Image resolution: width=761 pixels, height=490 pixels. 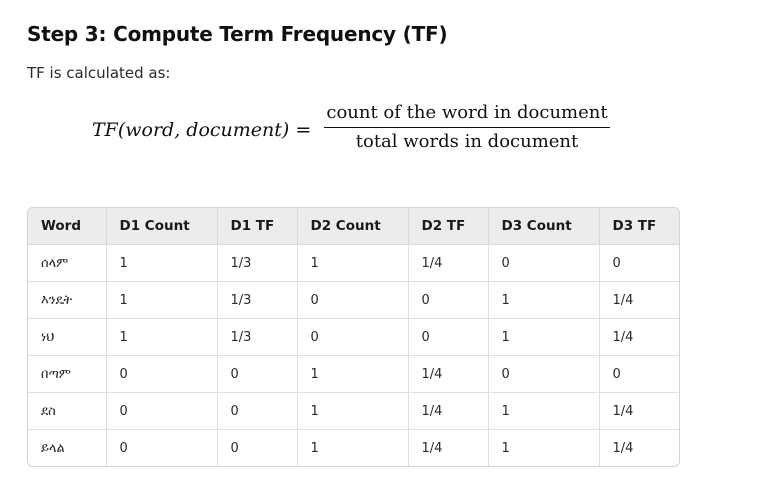 What do you see at coordinates (544, 226) in the screenshot?
I see `header-d3-count: D3 Count` at bounding box center [544, 226].